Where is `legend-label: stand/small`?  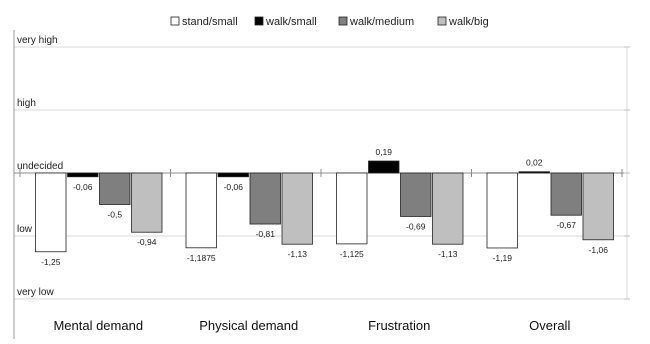
legend-label: stand/small is located at coordinates (210, 22).